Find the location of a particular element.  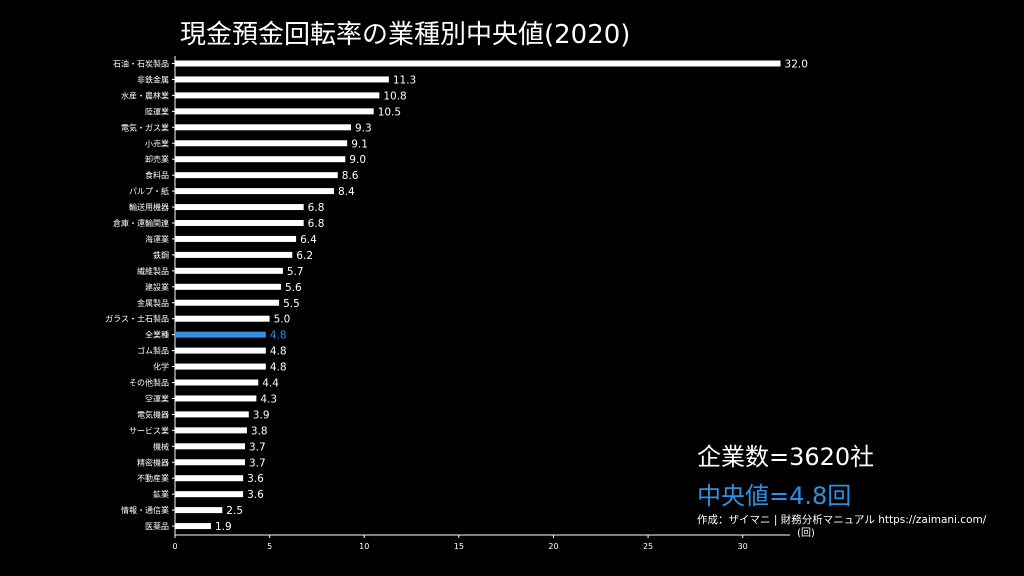

value-label: 5.7 is located at coordinates (295, 272).